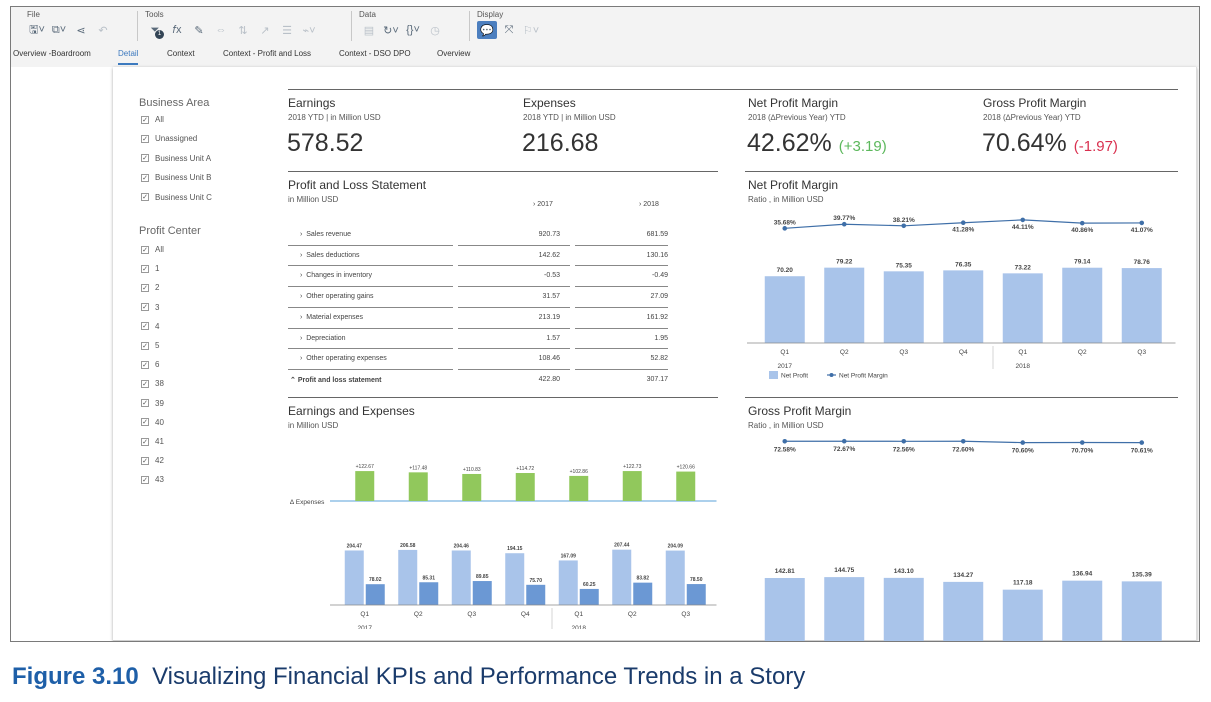 This screenshot has width=1211, height=702. Describe the element at coordinates (478, 235) in the screenshot. I see `table-row: › Sales revenue 920.73 681.59` at that location.